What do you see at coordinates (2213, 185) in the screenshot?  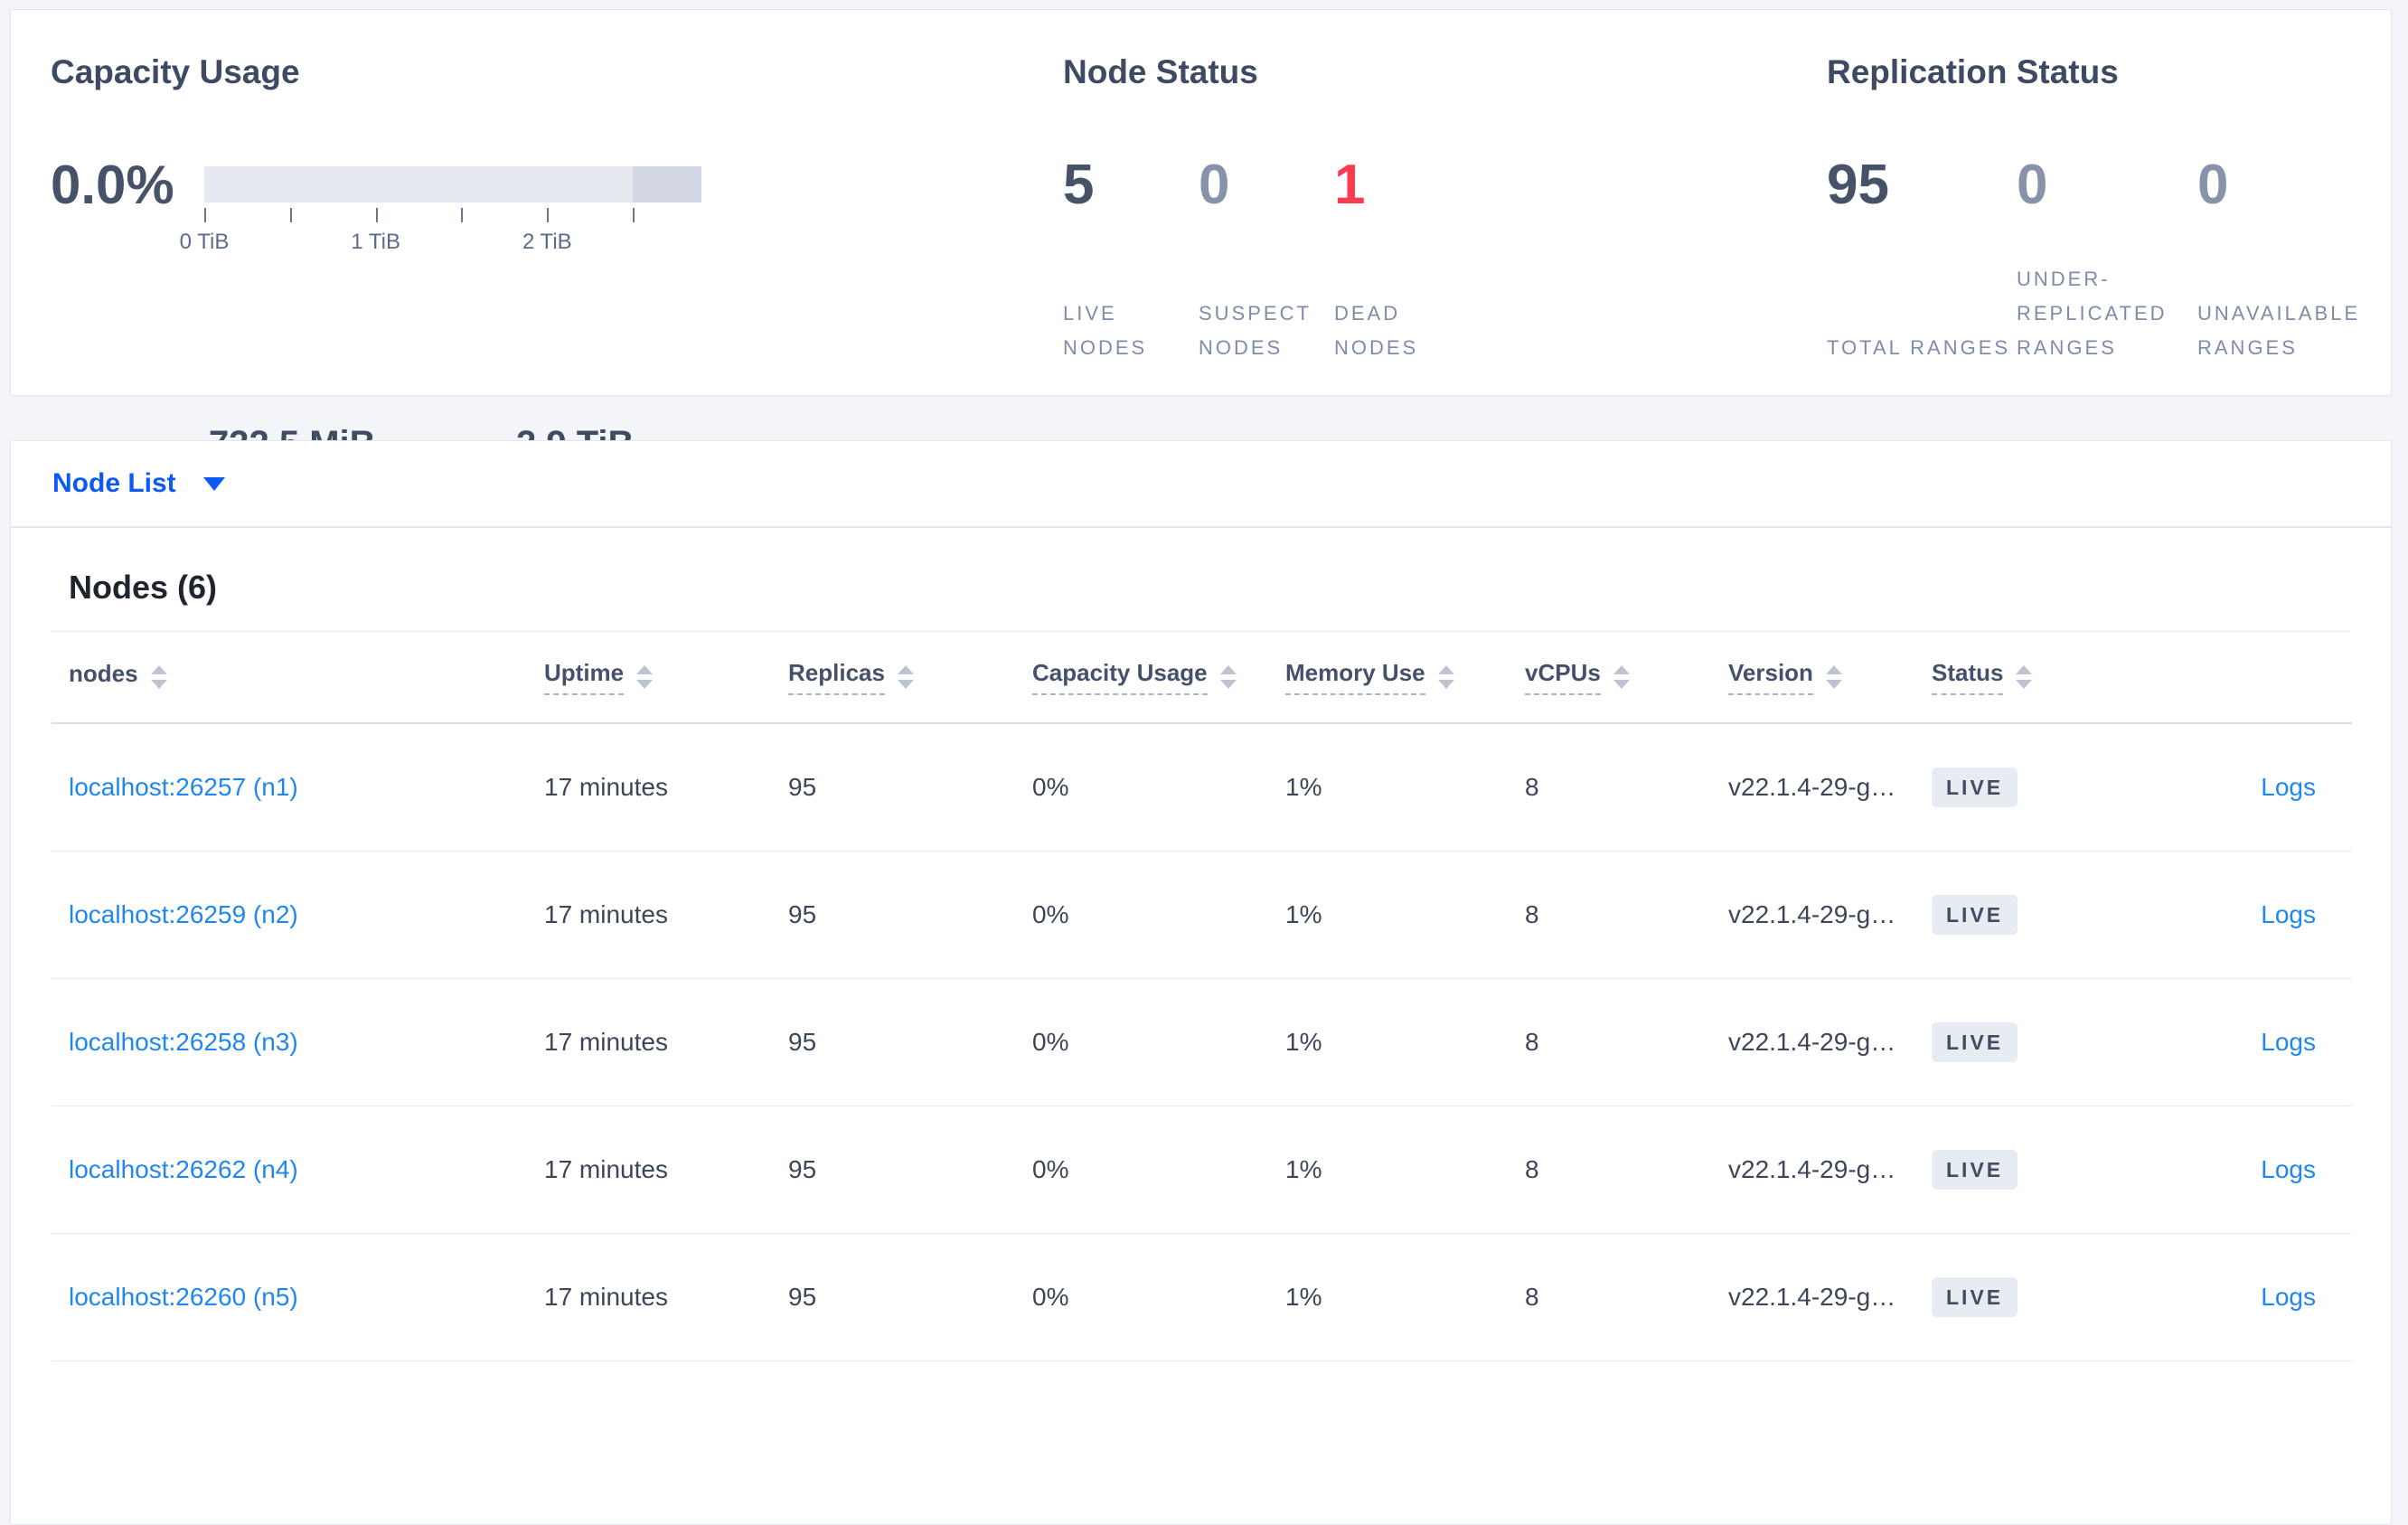 I see `unavailable-ranges-count: 0` at bounding box center [2213, 185].